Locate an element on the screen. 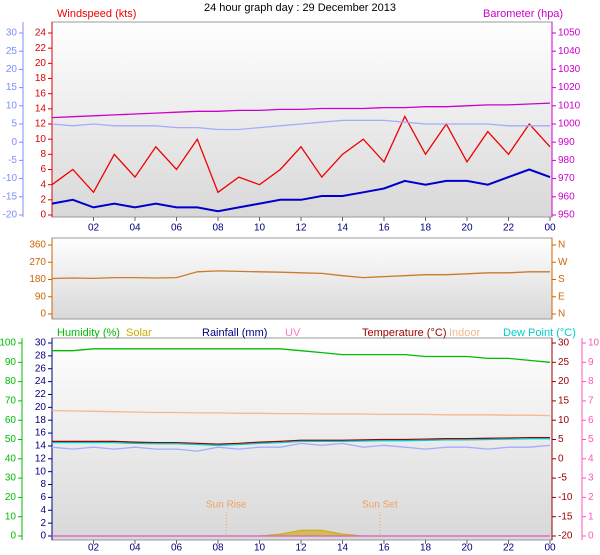 Image resolution: width=600 pixels, height=555 pixels. legend-label: Humidity (%) is located at coordinates (88, 333).